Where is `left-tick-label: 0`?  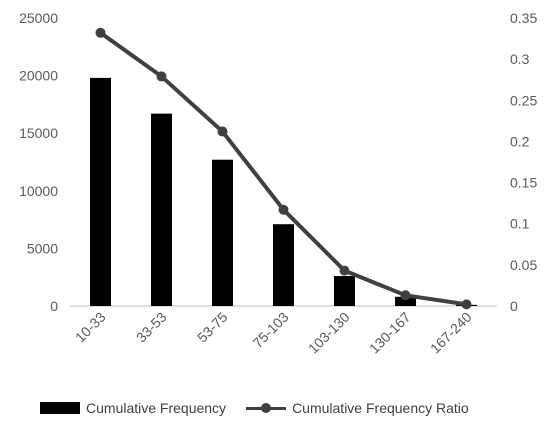
left-tick-label: 0 is located at coordinates (54, 306).